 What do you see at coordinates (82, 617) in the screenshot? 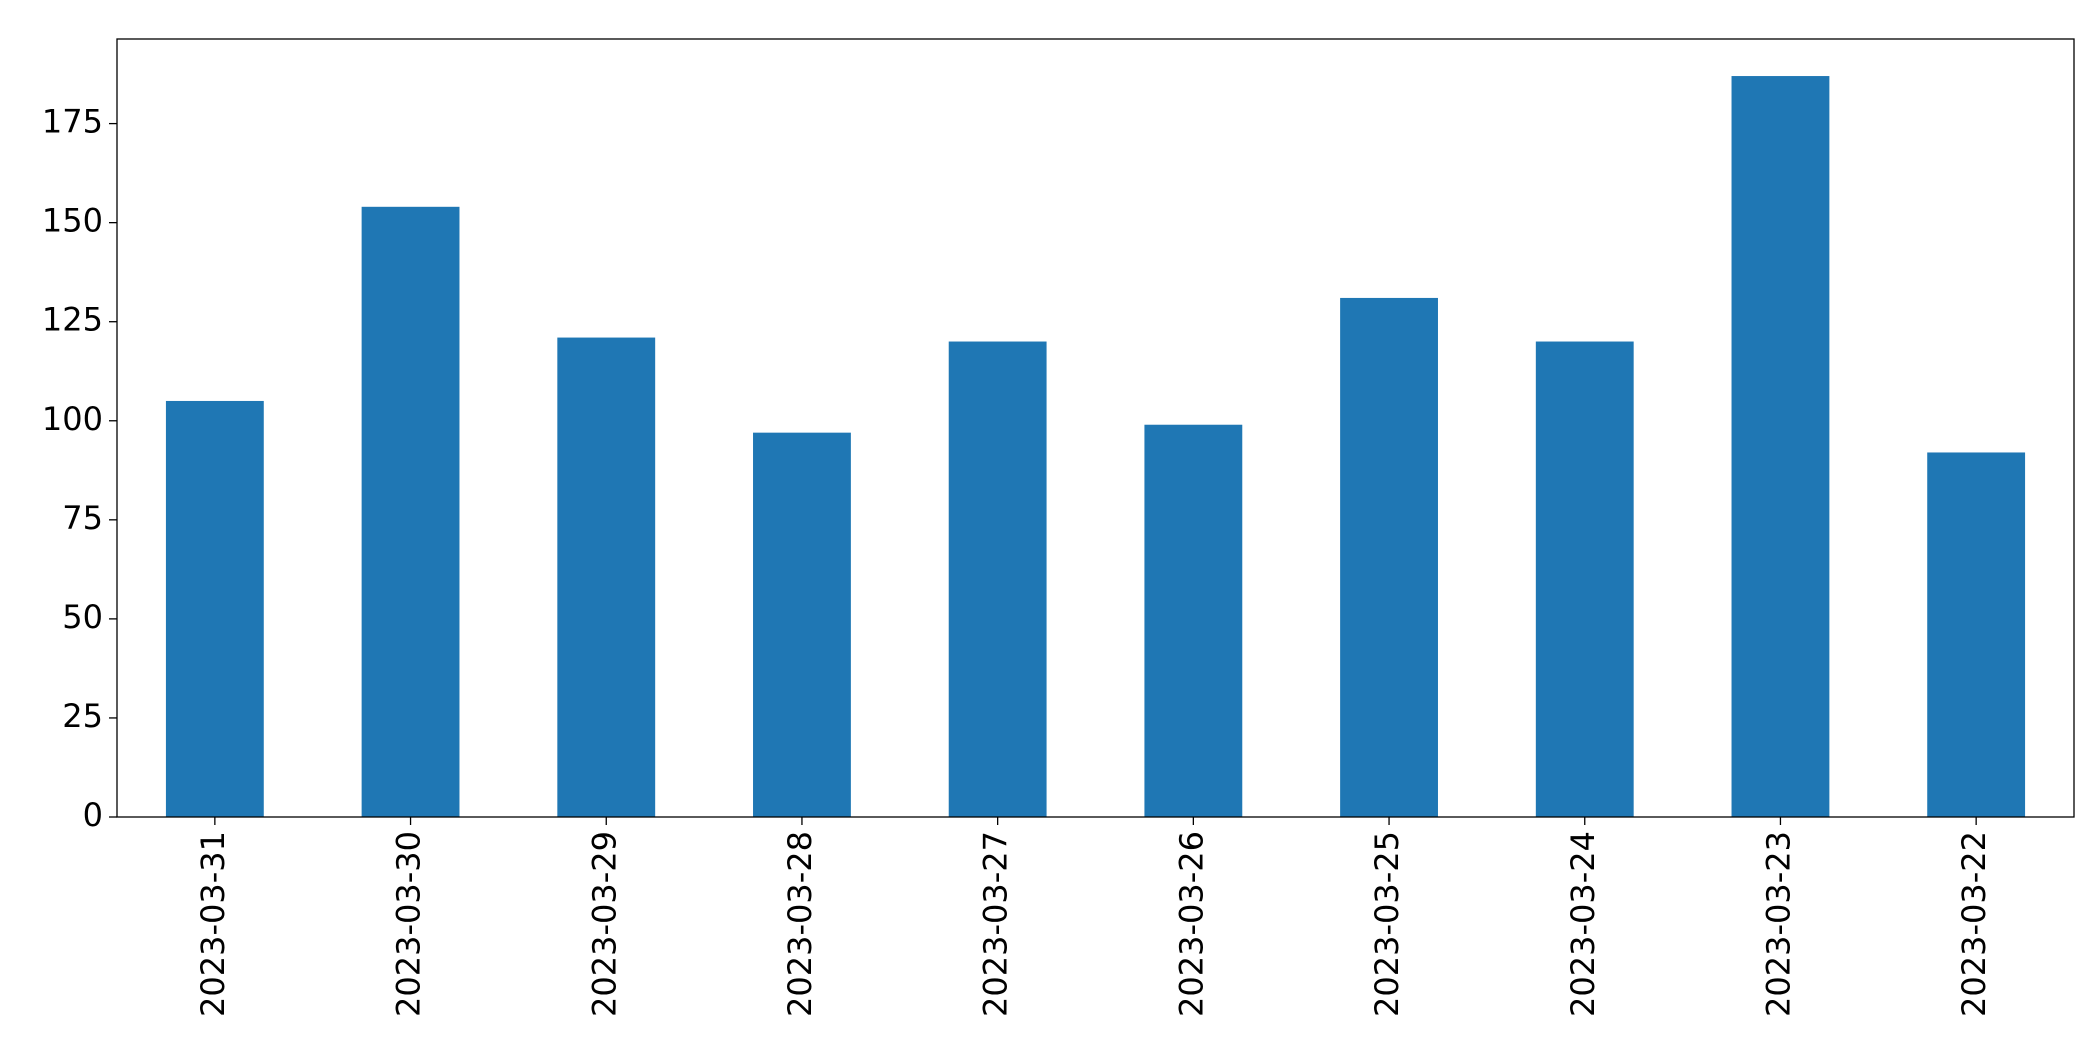
I see `y-tick-label: 50` at bounding box center [82, 617].